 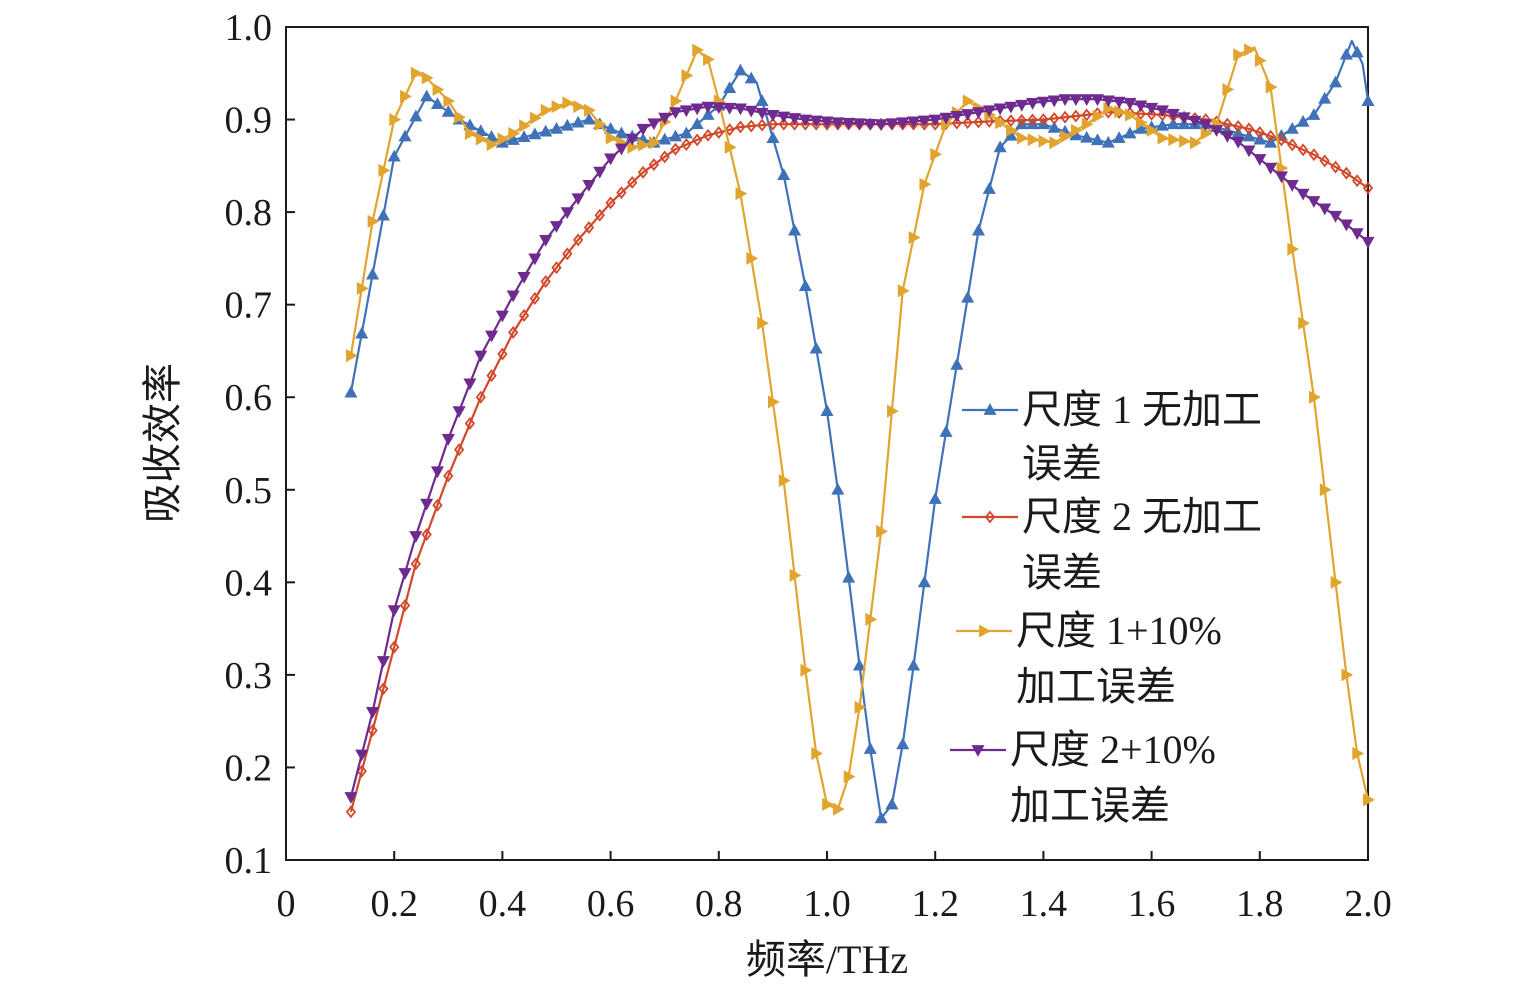 What do you see at coordinates (827, 904) in the screenshot?
I see `x-tick-label: 1.0` at bounding box center [827, 904].